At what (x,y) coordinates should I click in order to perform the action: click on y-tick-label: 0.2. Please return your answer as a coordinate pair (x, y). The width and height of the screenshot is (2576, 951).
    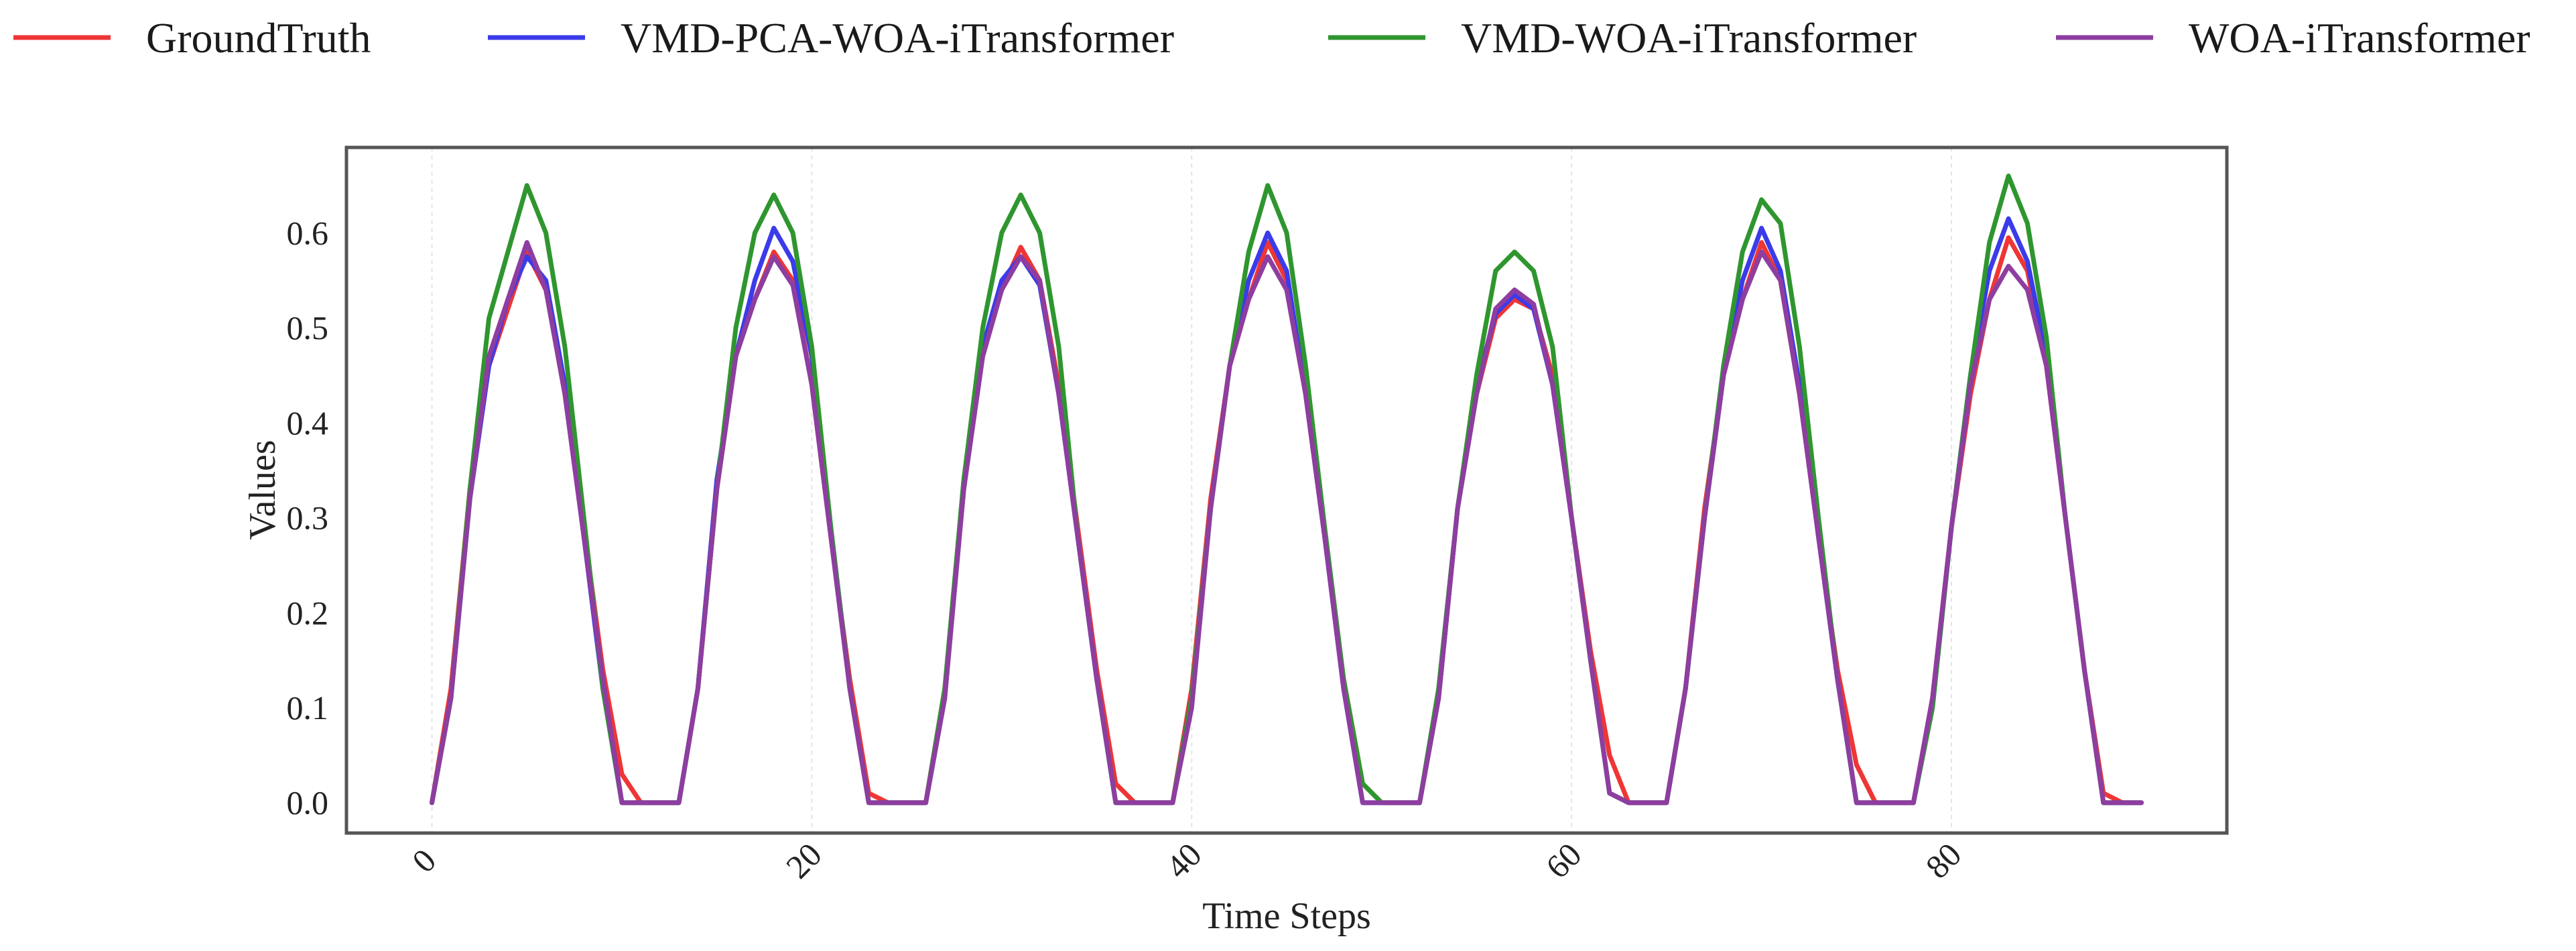
    Looking at the image, I should click on (308, 613).